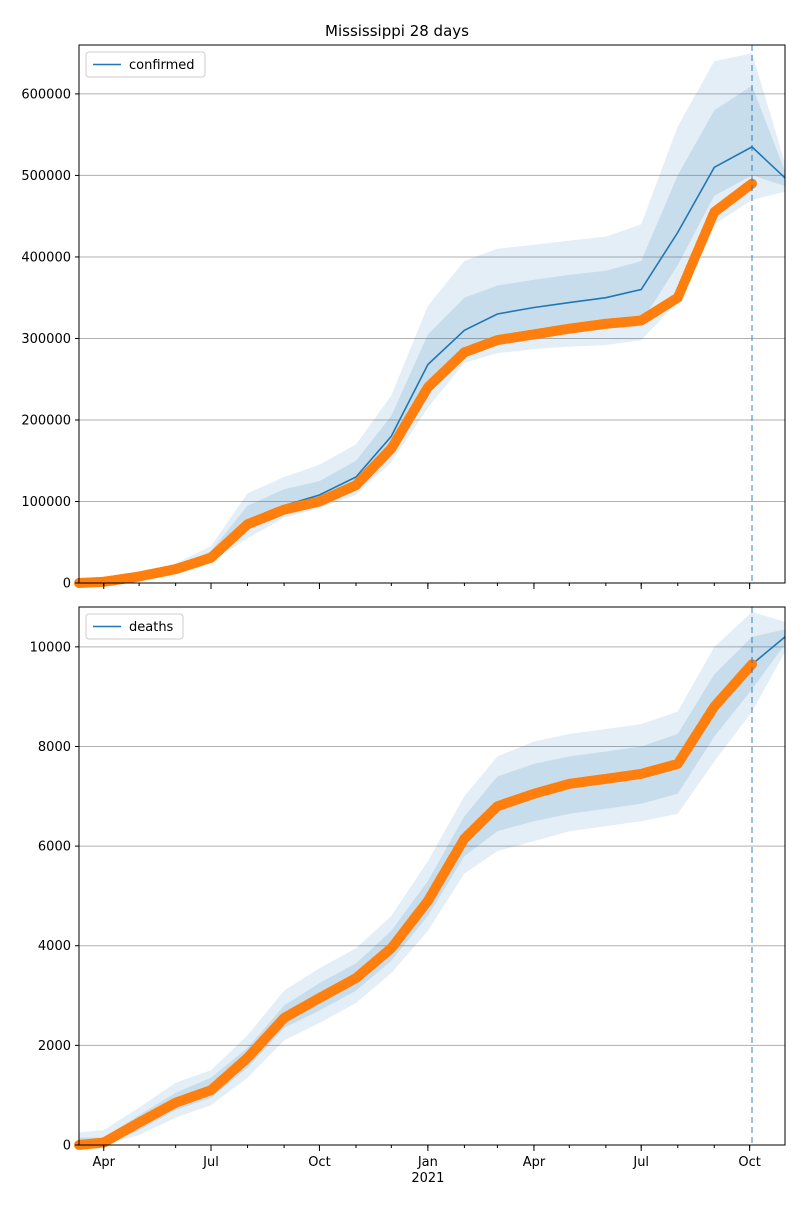 Image resolution: width=800 pixels, height=1205 pixels. Describe the element at coordinates (46, 502) in the screenshot. I see `y-tick-label: 100000` at that location.